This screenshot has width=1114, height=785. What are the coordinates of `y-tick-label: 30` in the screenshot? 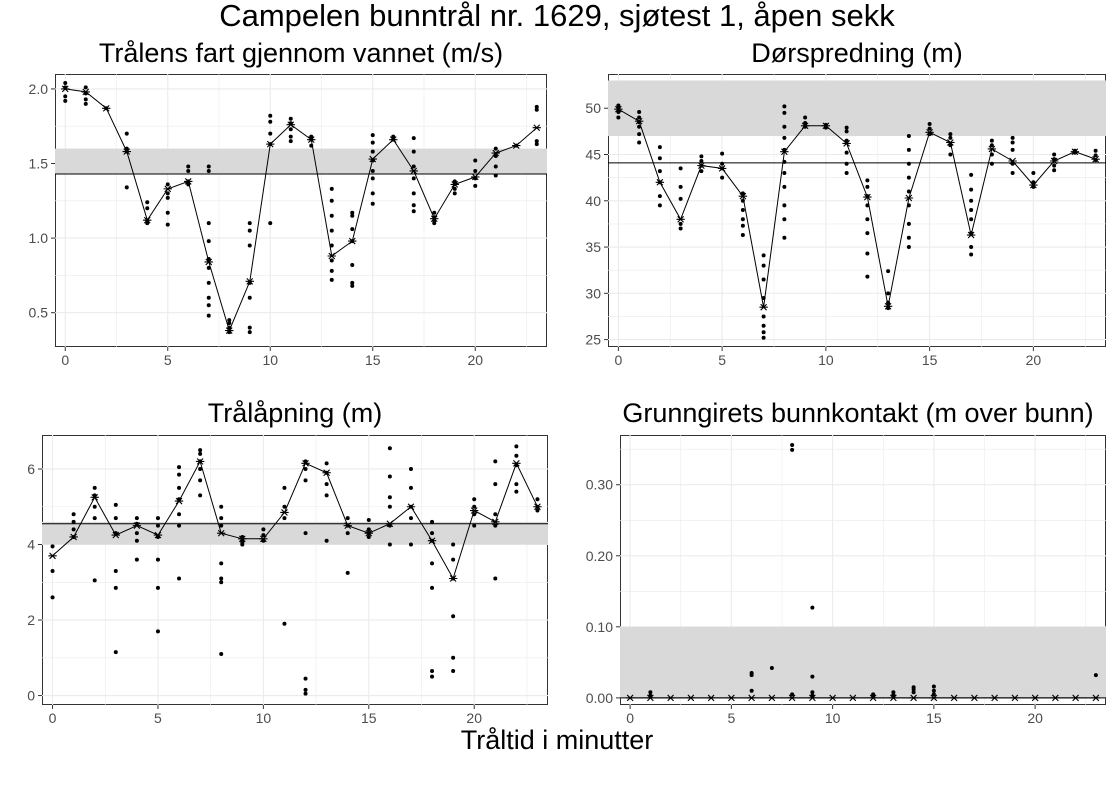 It's located at (593, 293).